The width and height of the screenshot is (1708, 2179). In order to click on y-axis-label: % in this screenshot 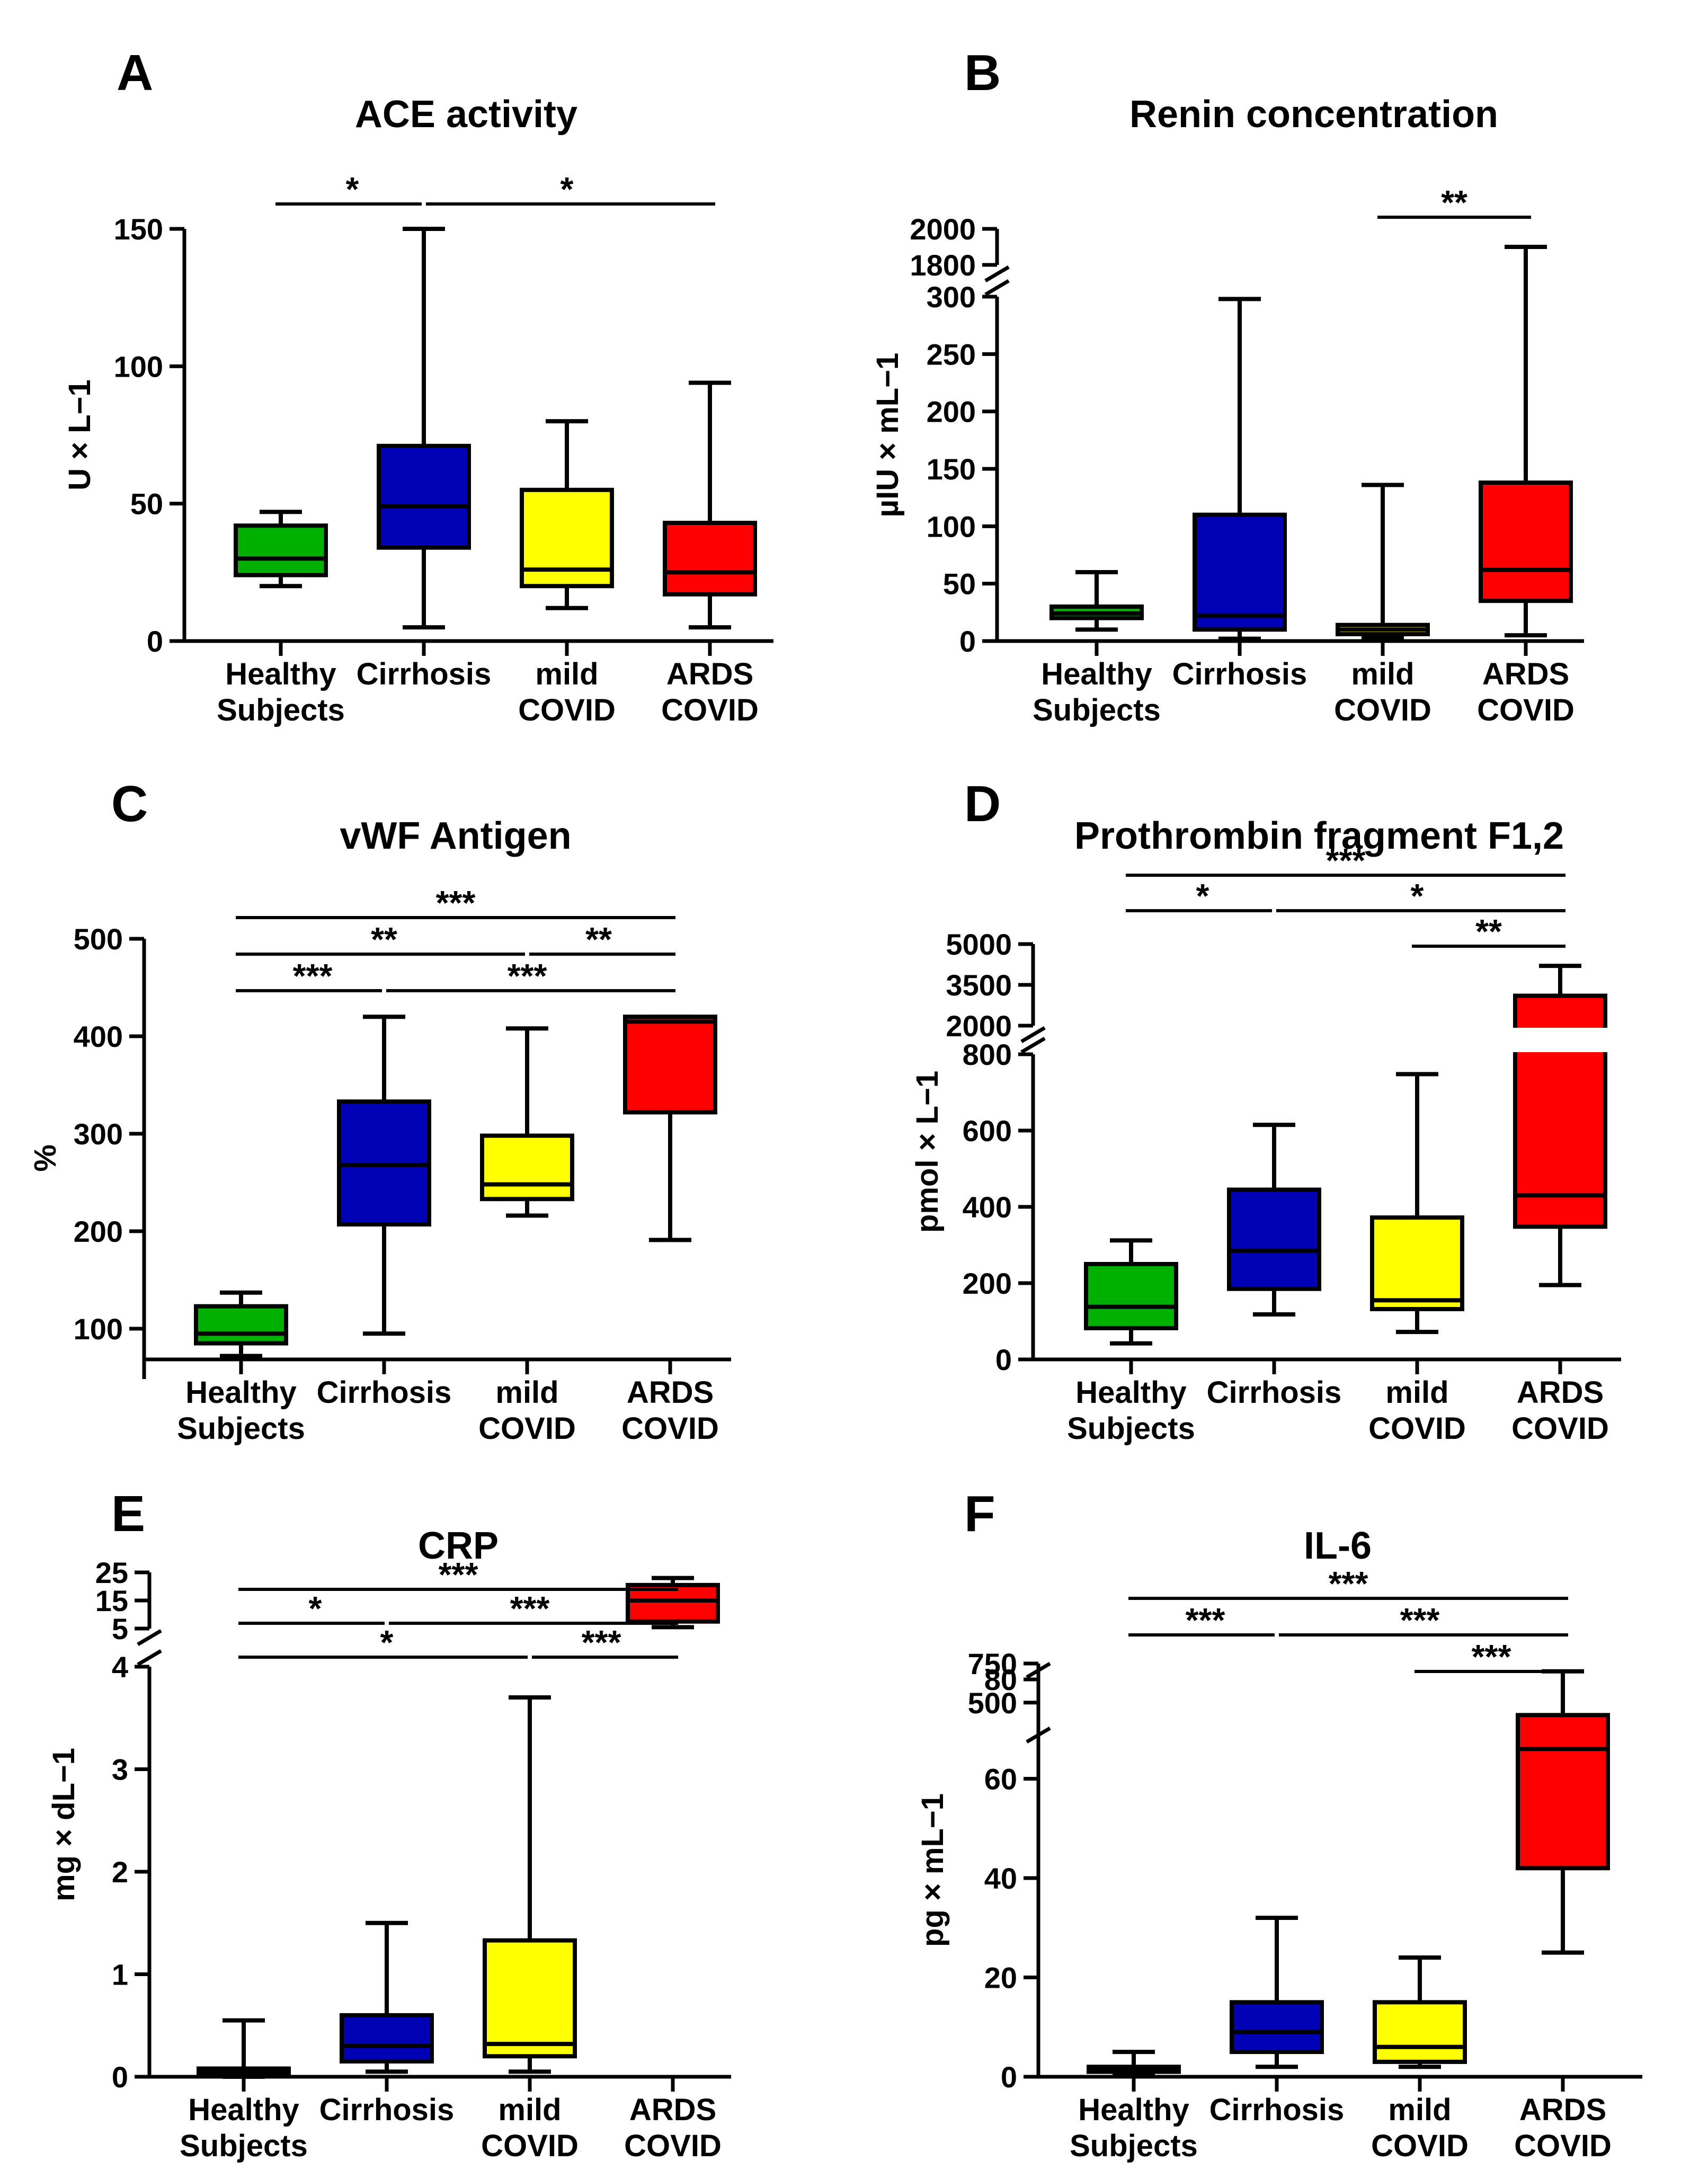, I will do `click(45, 1158)`.